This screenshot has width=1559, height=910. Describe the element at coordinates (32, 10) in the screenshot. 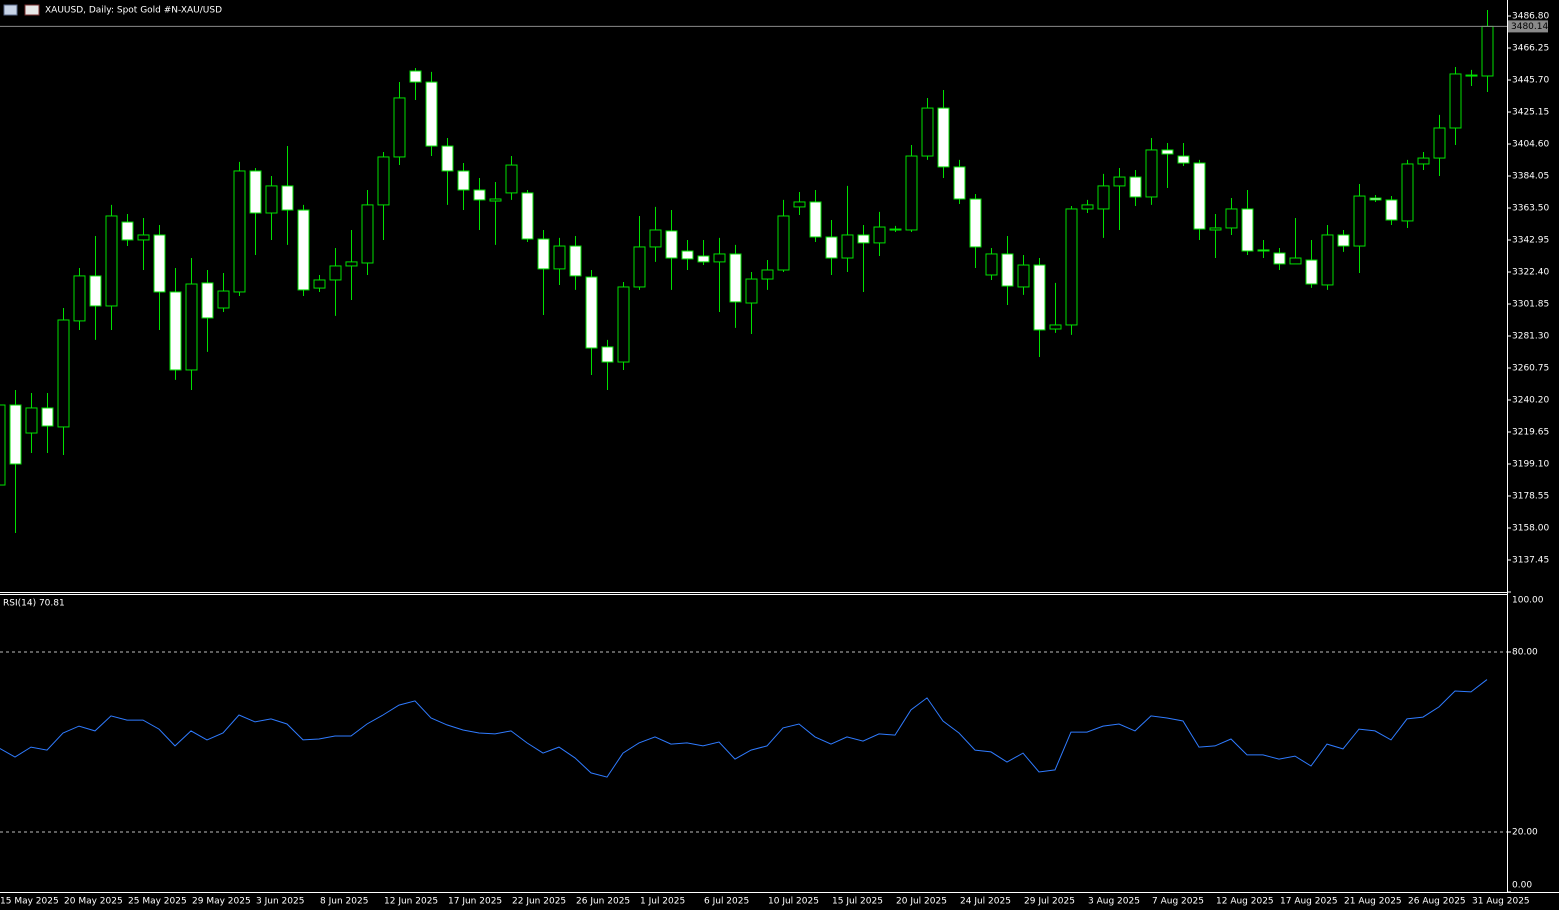

I see `icon-chart` at that location.